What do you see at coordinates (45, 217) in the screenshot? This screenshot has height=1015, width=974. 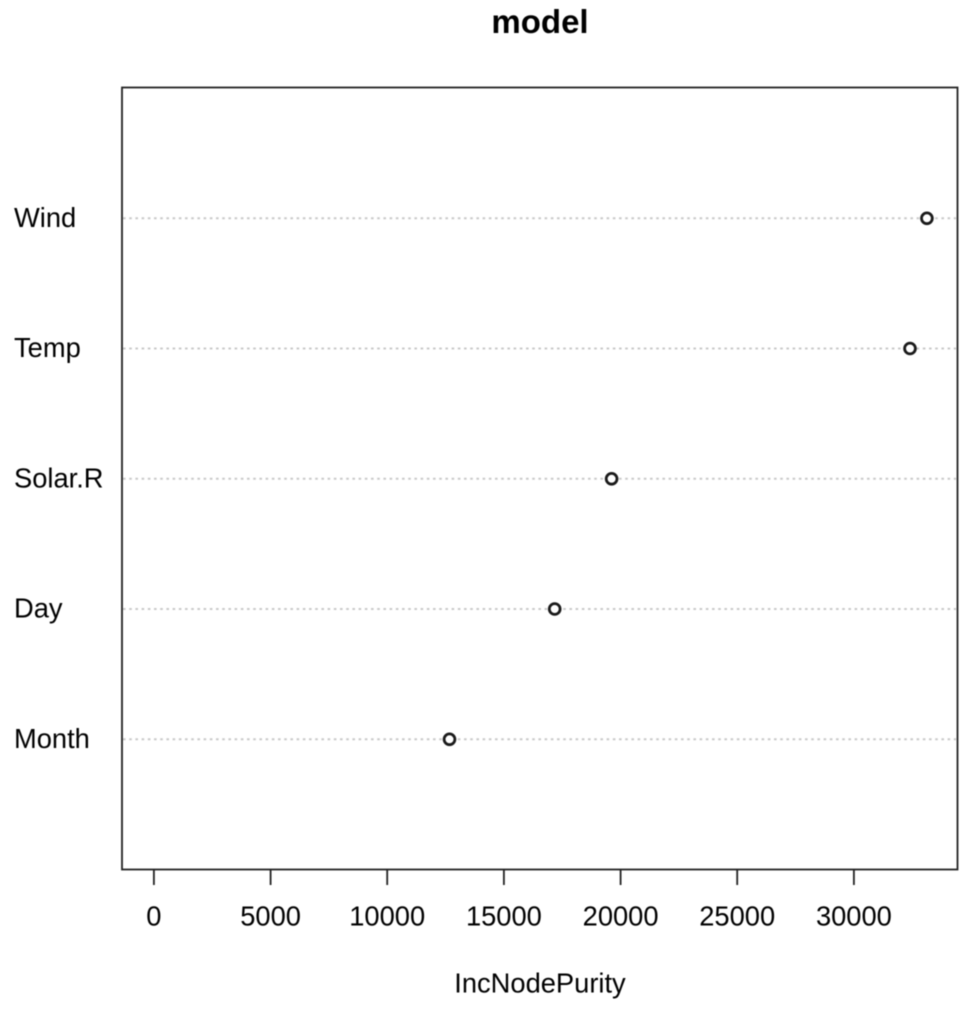 I see `svg-text: Wind` at bounding box center [45, 217].